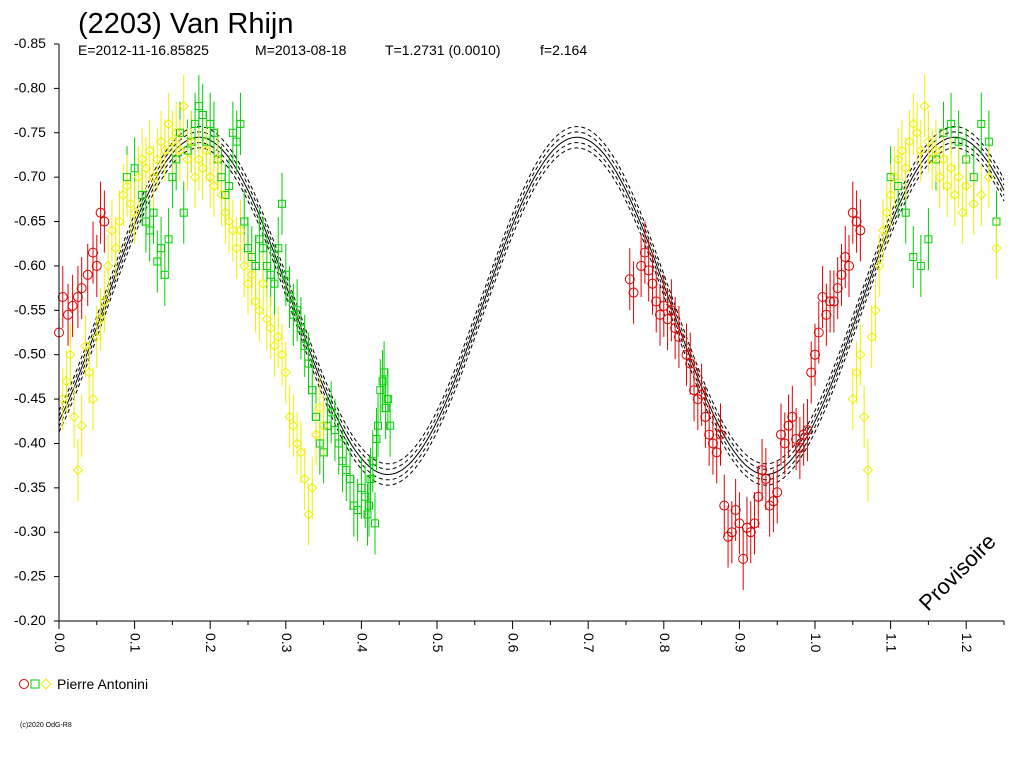  What do you see at coordinates (967, 643) in the screenshot?
I see `x-tick-label: 1.2` at bounding box center [967, 643].